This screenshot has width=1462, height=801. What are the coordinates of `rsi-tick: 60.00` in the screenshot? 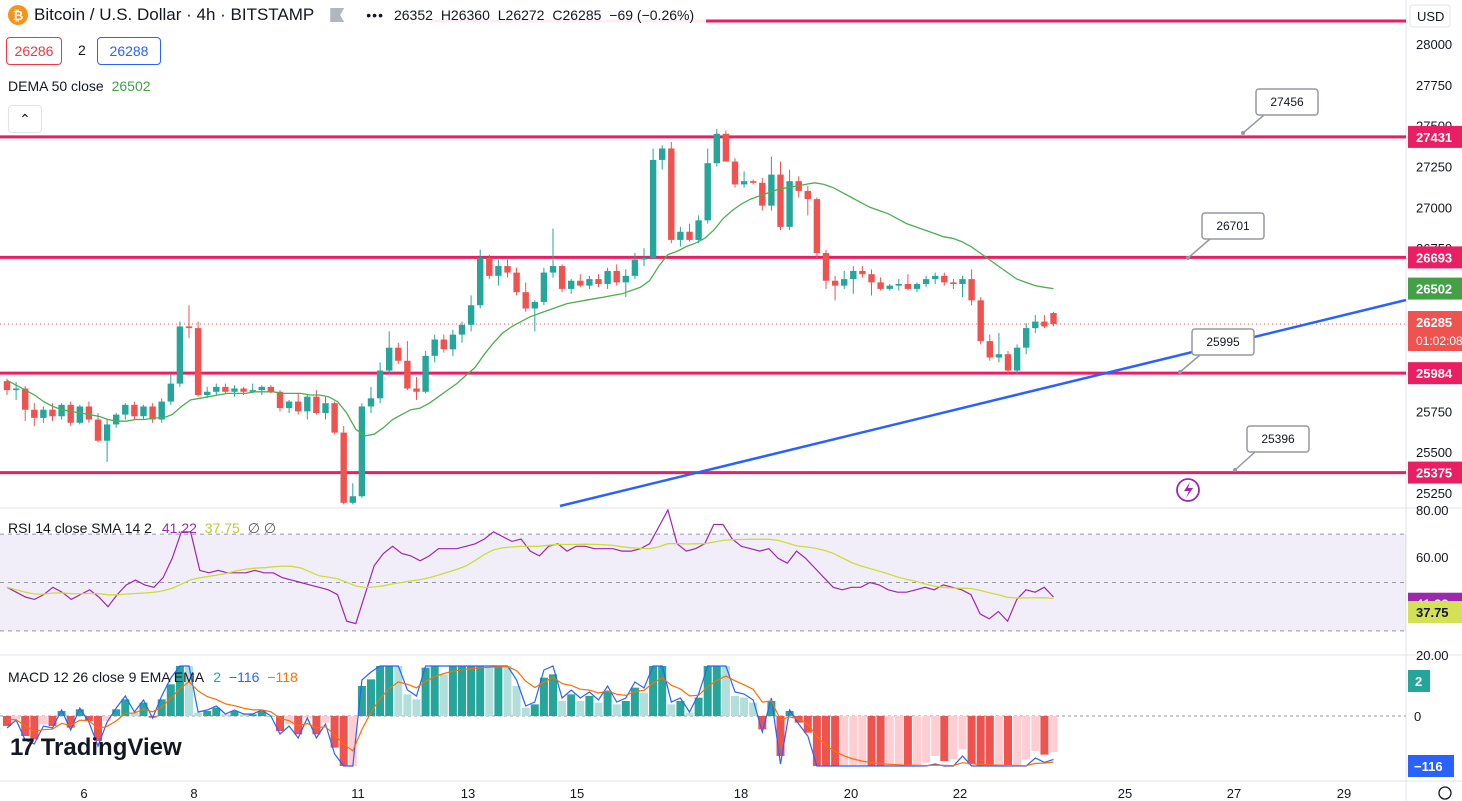 It's located at (1432, 557).